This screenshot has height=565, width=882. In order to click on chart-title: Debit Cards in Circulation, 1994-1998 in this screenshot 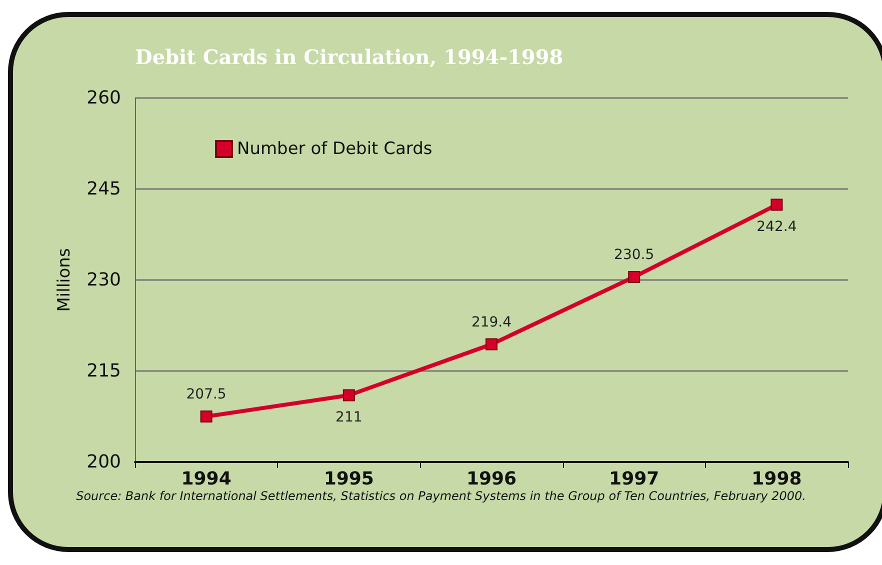, I will do `click(349, 57)`.